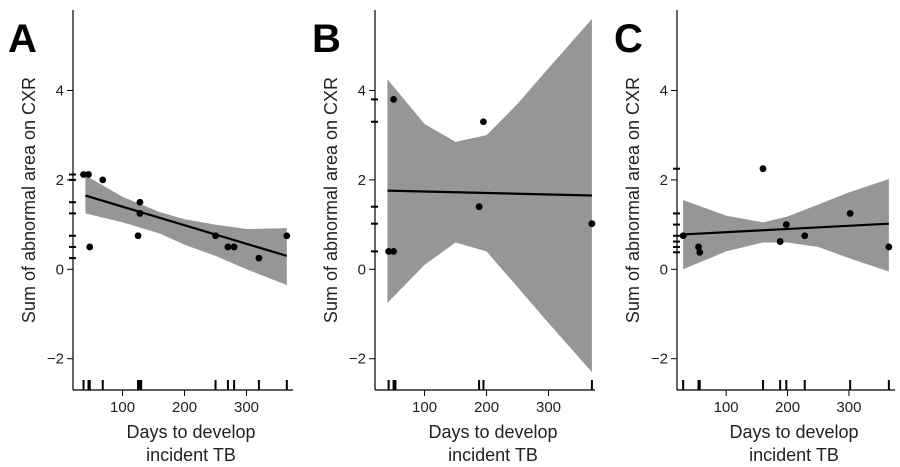 The image size is (900, 467). Describe the element at coordinates (22, 39) in the screenshot. I see `panel-label: A` at that location.